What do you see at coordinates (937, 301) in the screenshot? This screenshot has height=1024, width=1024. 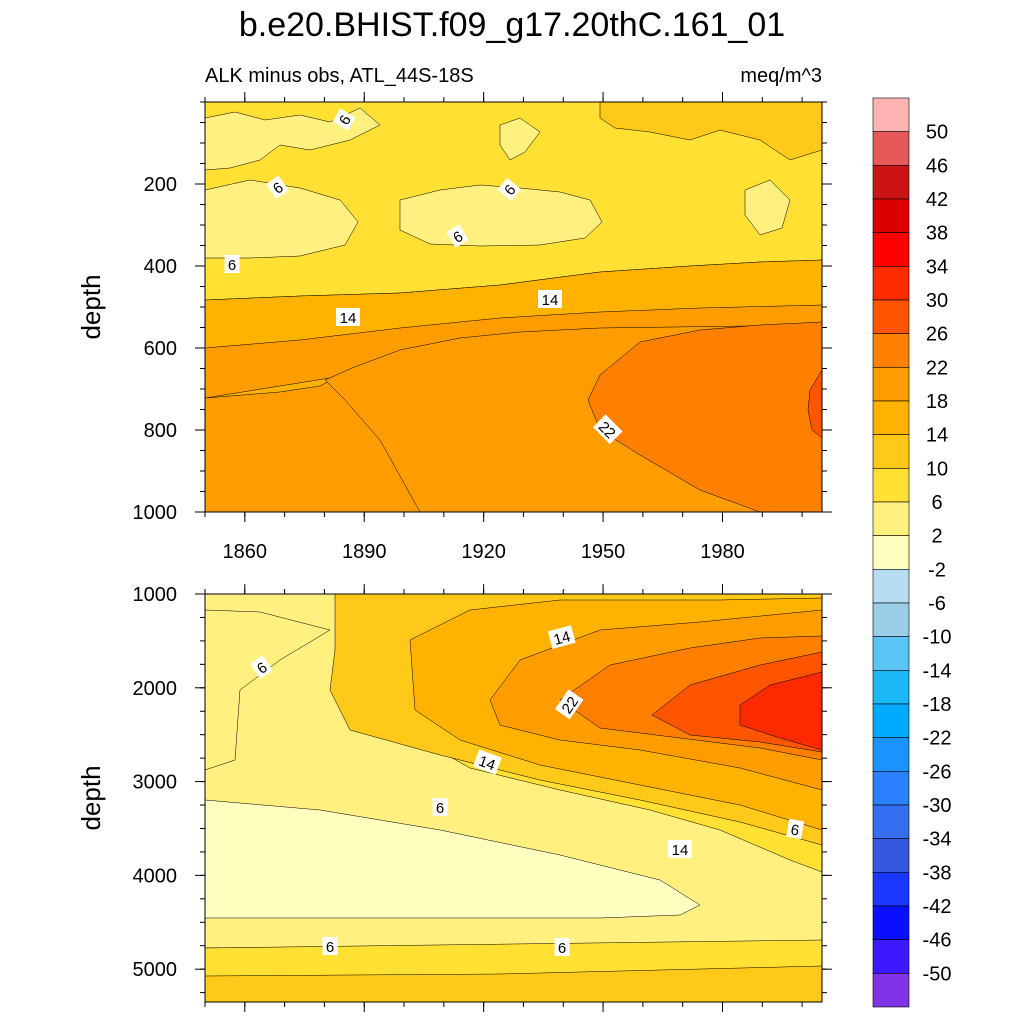 I see `colorbar-label: 30` at bounding box center [937, 301].